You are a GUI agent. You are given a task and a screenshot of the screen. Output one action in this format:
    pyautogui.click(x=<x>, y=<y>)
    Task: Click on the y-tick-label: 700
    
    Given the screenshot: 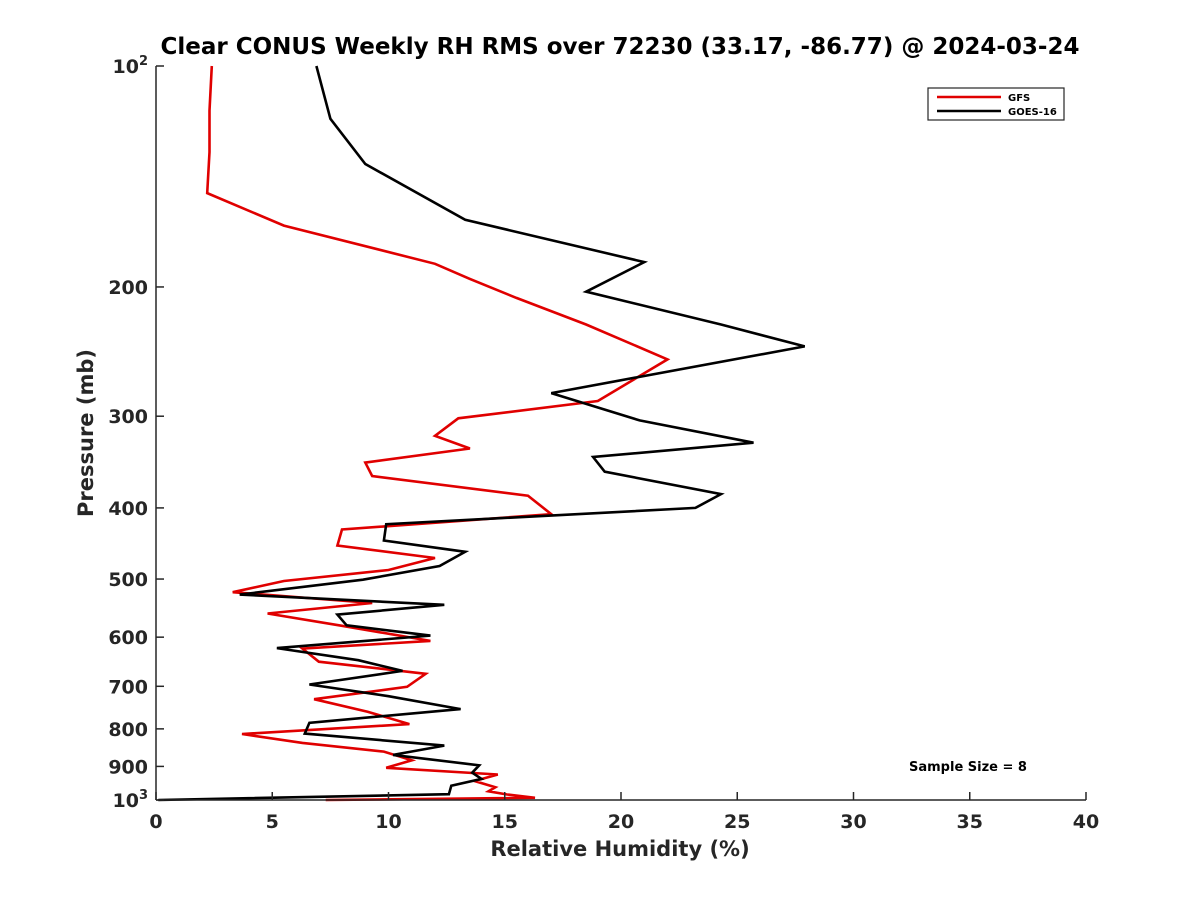 What is the action you would take?
    pyautogui.click(x=128, y=687)
    